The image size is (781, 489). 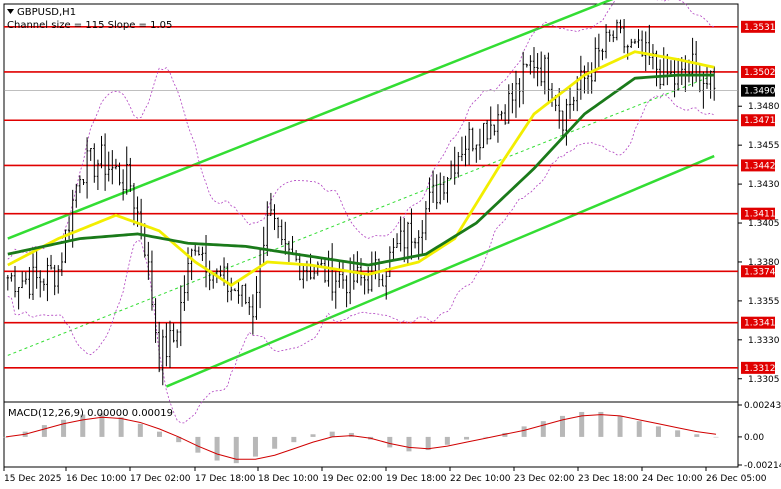 I want to click on level-label: 1.3471, so click(x=760, y=121).